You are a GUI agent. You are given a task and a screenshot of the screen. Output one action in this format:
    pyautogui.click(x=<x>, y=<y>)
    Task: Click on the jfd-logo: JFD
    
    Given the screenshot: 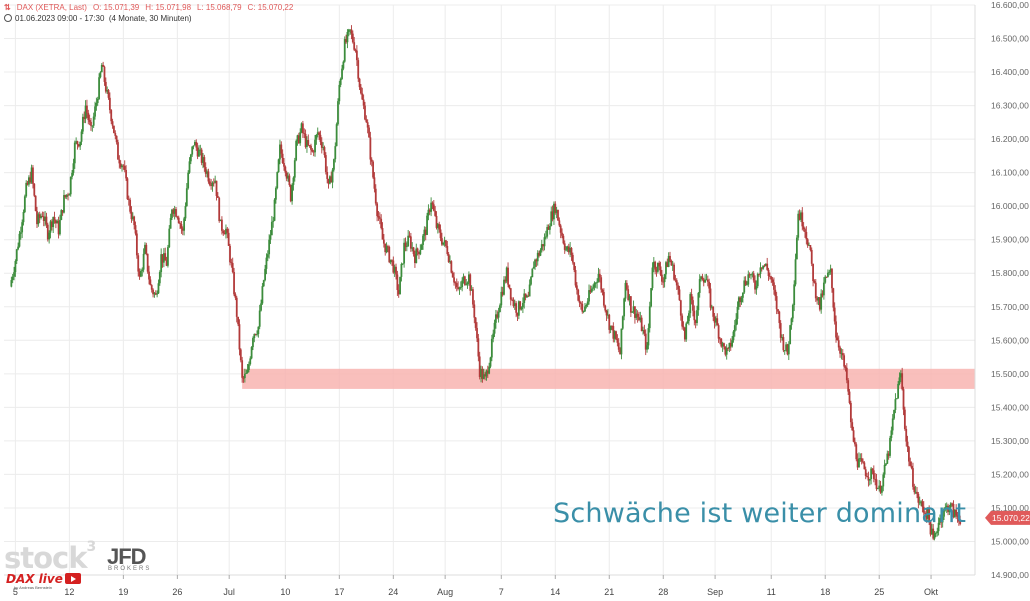 What is the action you would take?
    pyautogui.click(x=127, y=556)
    